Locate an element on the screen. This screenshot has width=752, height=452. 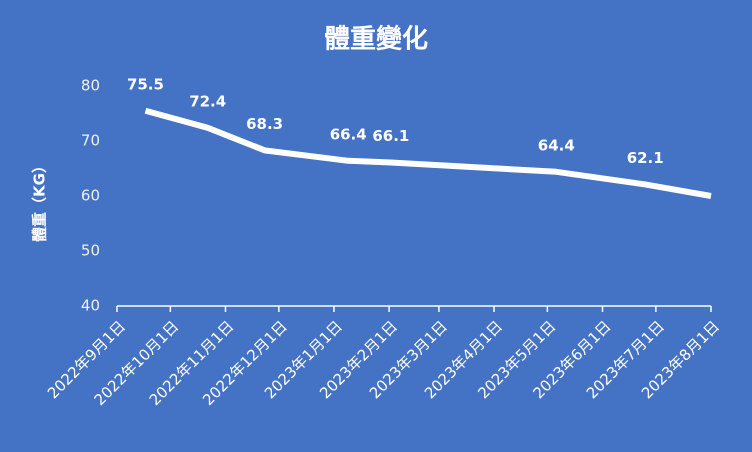
y-tick-label: 50 is located at coordinates (90, 251).